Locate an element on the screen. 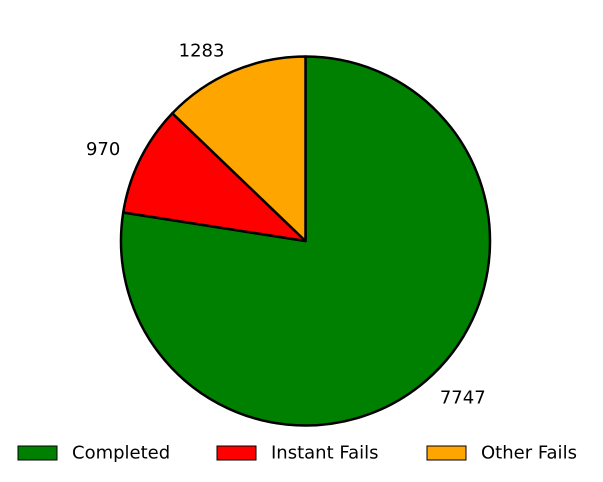 The image size is (603, 482). legend: Completed Instant Fails Other Fails is located at coordinates (297, 453).